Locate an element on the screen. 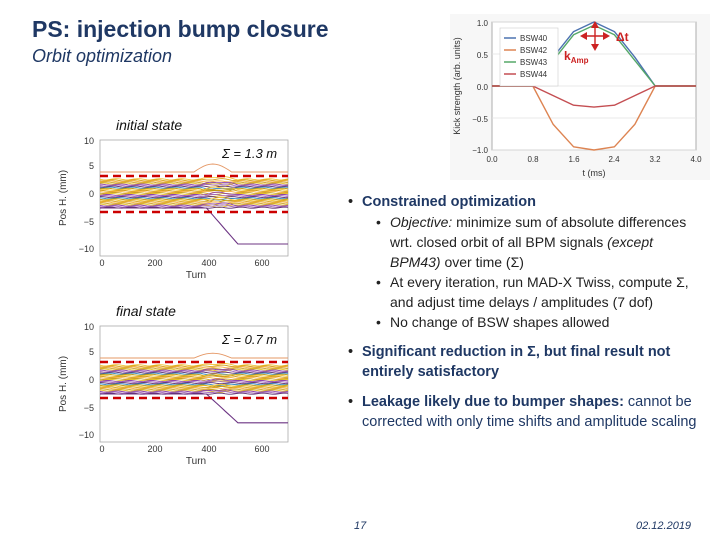 The height and width of the screenshot is (540, 720). kick-ytick-2: 0.5 is located at coordinates (483, 55).